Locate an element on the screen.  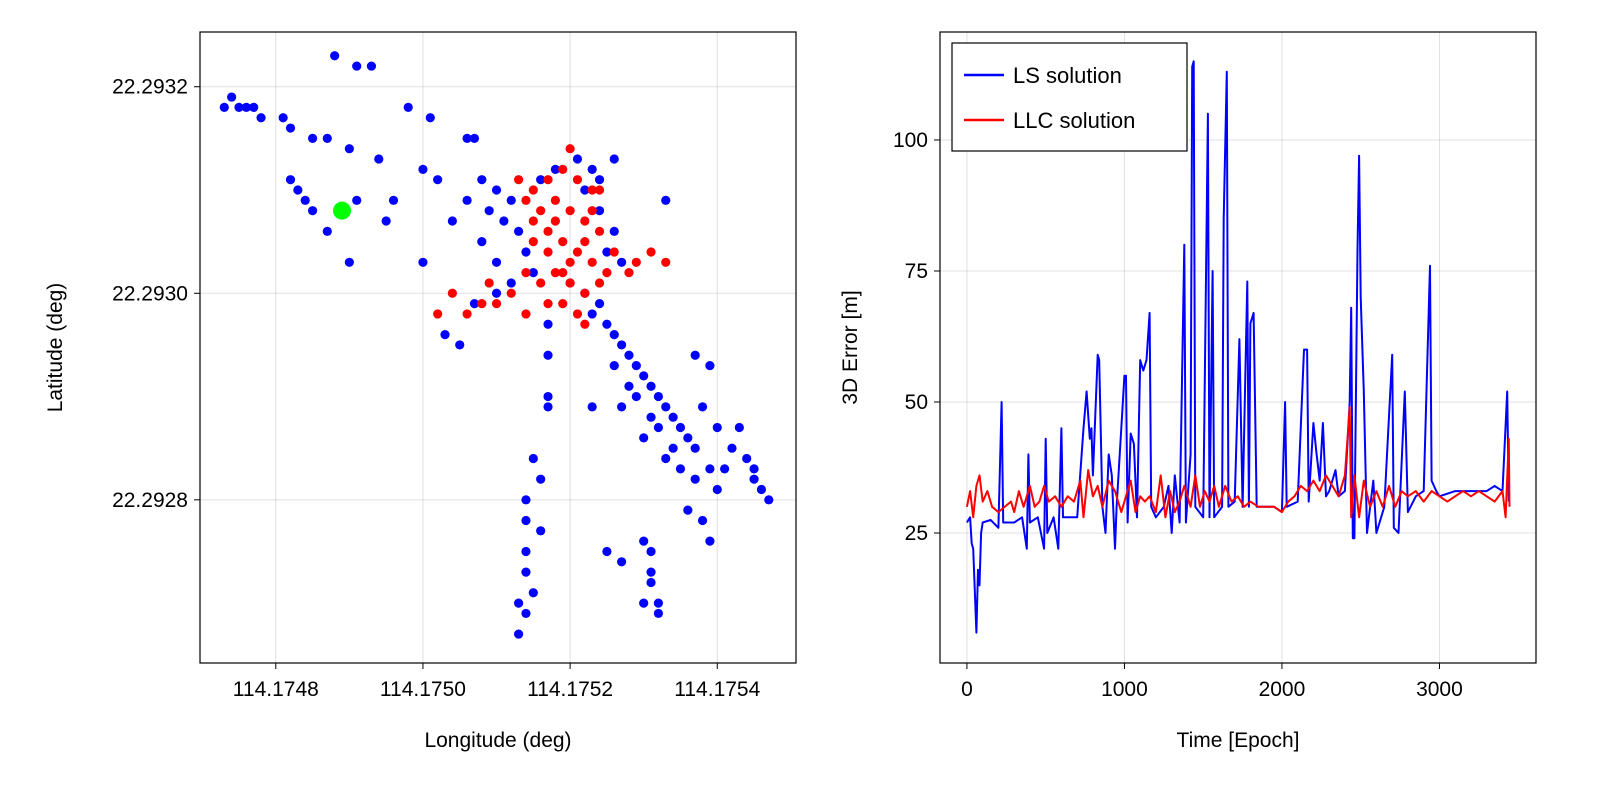
legend-box is located at coordinates (1069, 97).